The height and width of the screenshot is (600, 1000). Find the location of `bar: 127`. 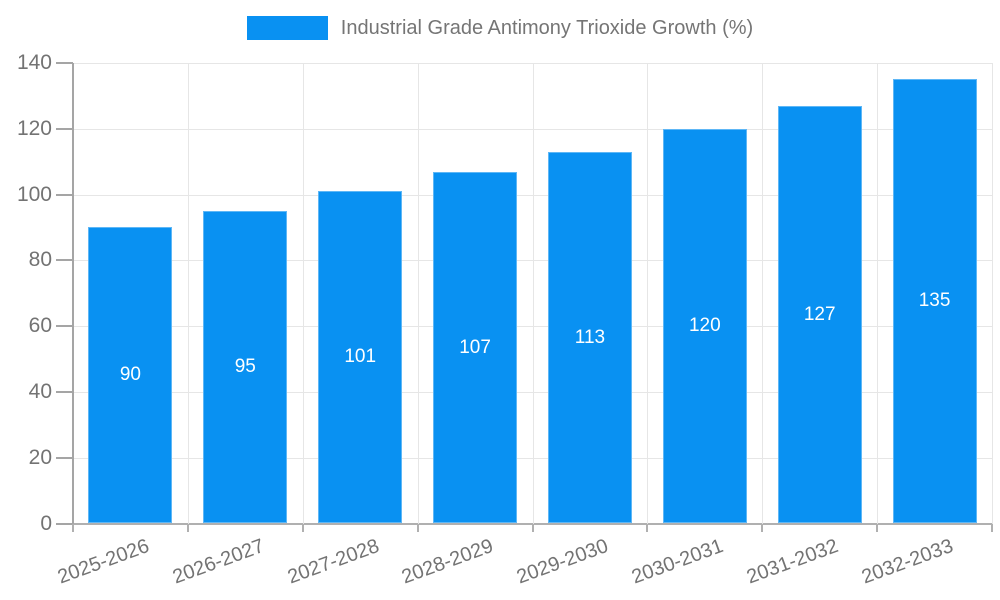

bar: 127 is located at coordinates (819, 314).